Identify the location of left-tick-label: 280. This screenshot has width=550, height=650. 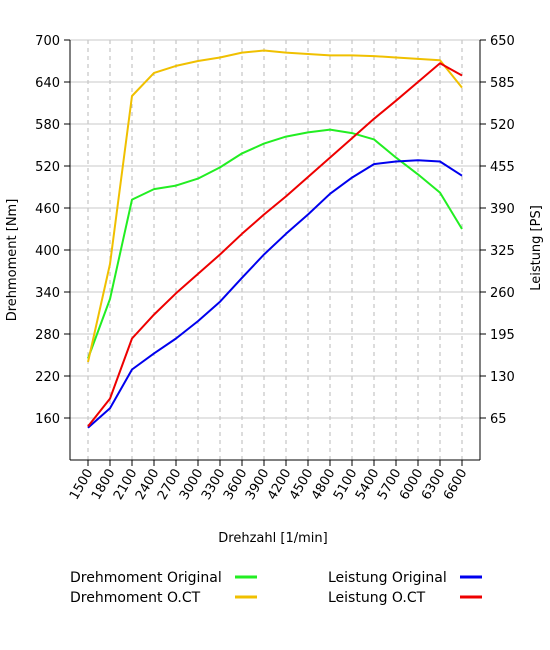
(47, 335).